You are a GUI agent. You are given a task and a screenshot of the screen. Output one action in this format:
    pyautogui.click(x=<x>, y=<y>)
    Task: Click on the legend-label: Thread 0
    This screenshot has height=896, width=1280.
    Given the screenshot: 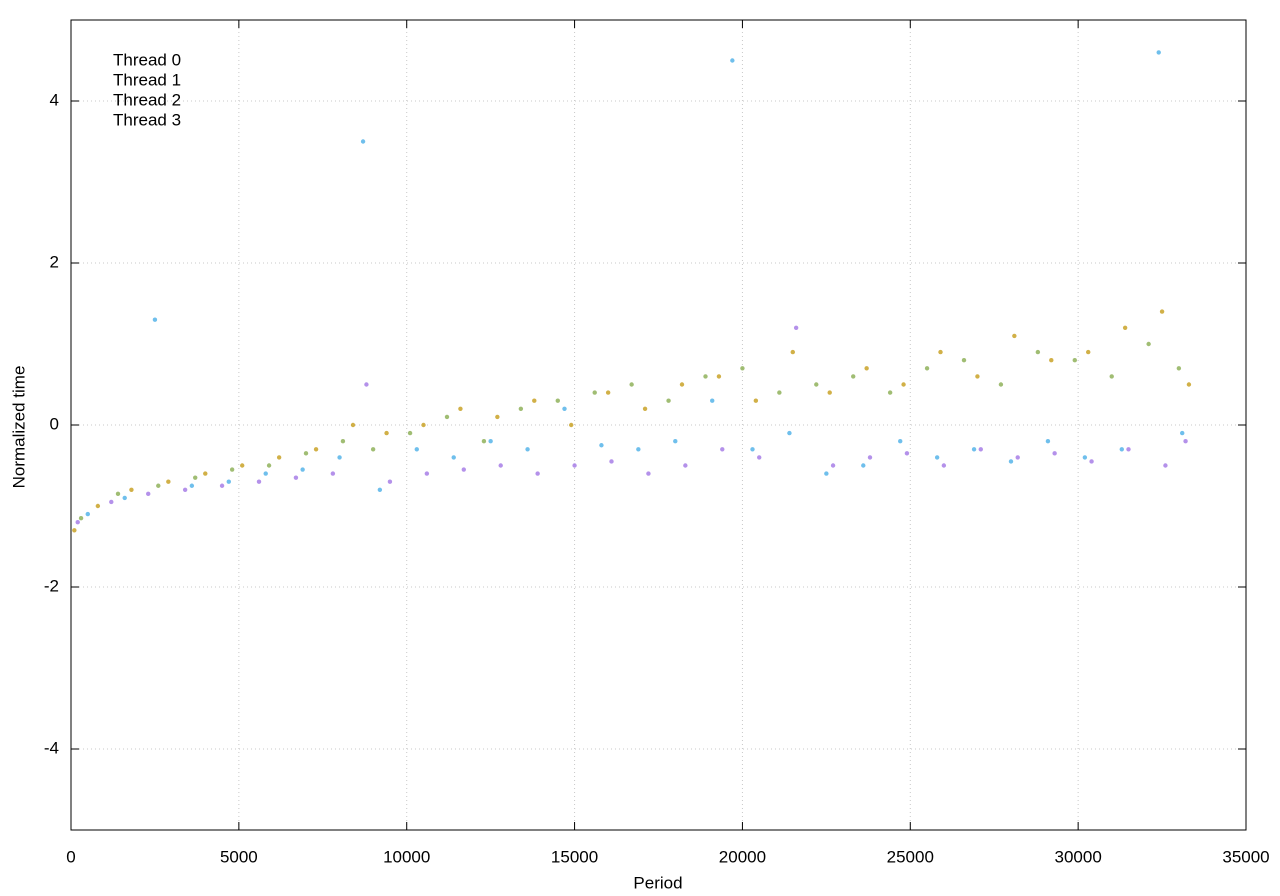 What is the action you would take?
    pyautogui.click(x=147, y=59)
    